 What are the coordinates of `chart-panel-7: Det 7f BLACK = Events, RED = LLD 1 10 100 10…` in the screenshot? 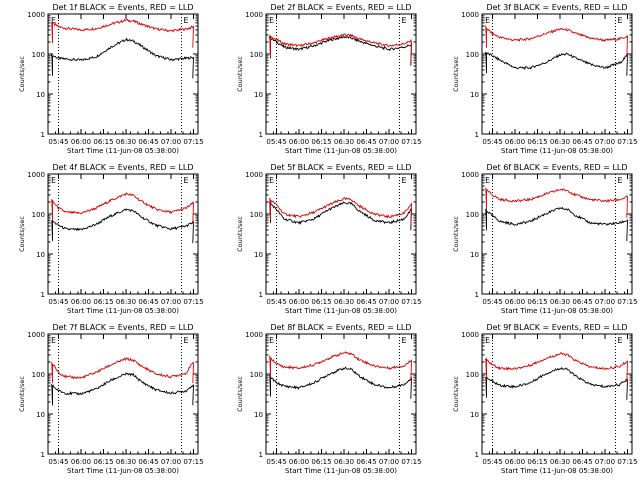 It's located at (111, 399).